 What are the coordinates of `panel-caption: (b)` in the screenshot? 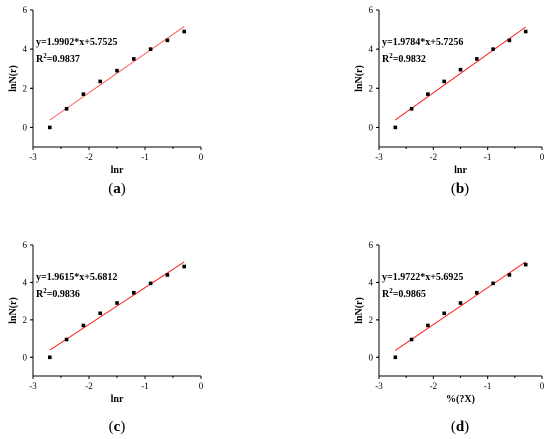 It's located at (460, 189).